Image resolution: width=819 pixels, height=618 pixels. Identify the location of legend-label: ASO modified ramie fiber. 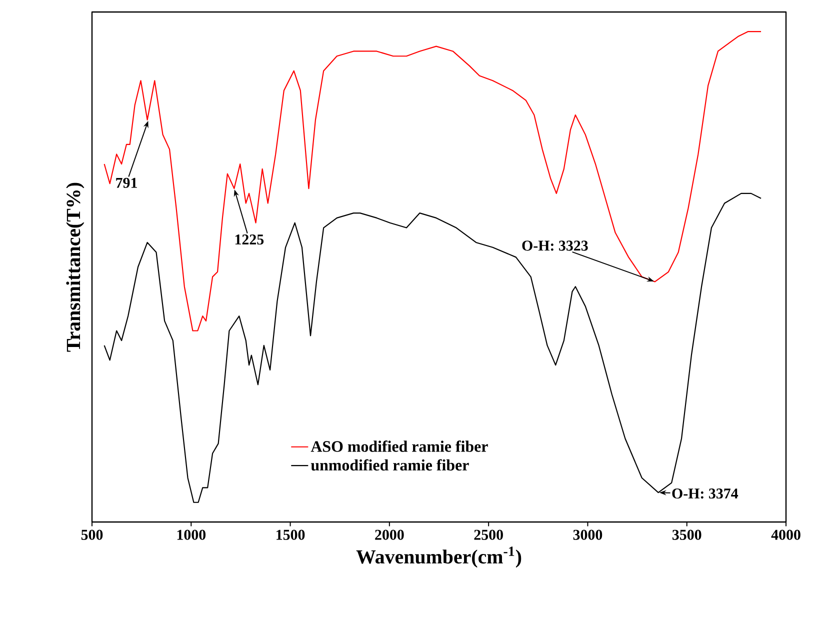
(399, 446).